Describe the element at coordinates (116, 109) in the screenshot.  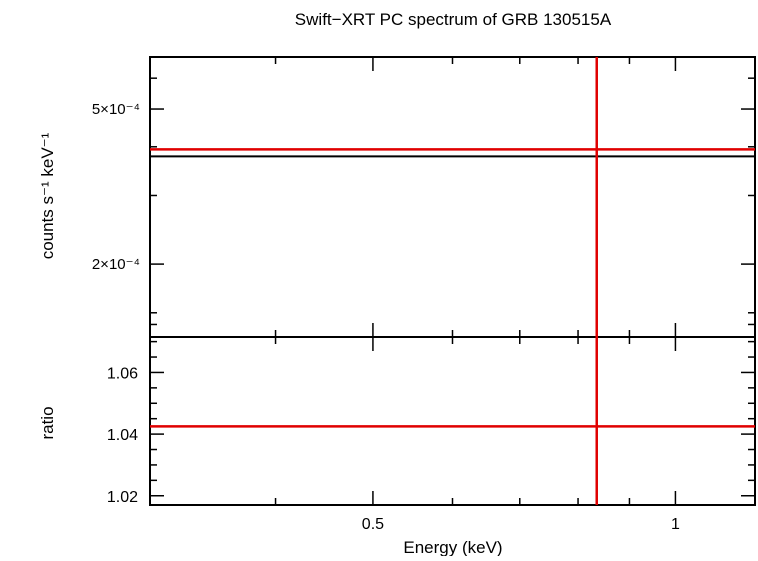
I see `spectrum-y-tick-label: 5×10⁻⁴` at that location.